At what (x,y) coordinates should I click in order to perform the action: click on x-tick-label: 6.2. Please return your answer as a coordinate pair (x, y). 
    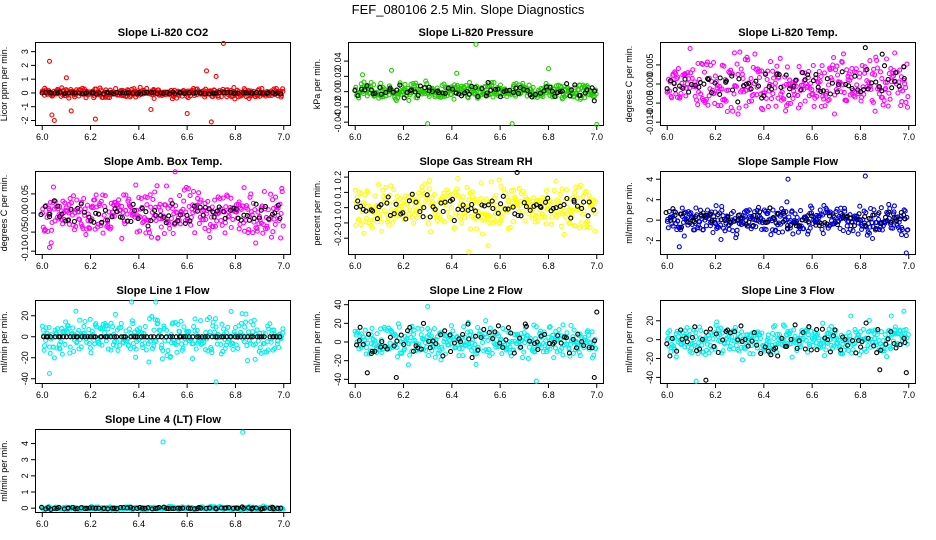
    Looking at the image, I should click on (403, 137).